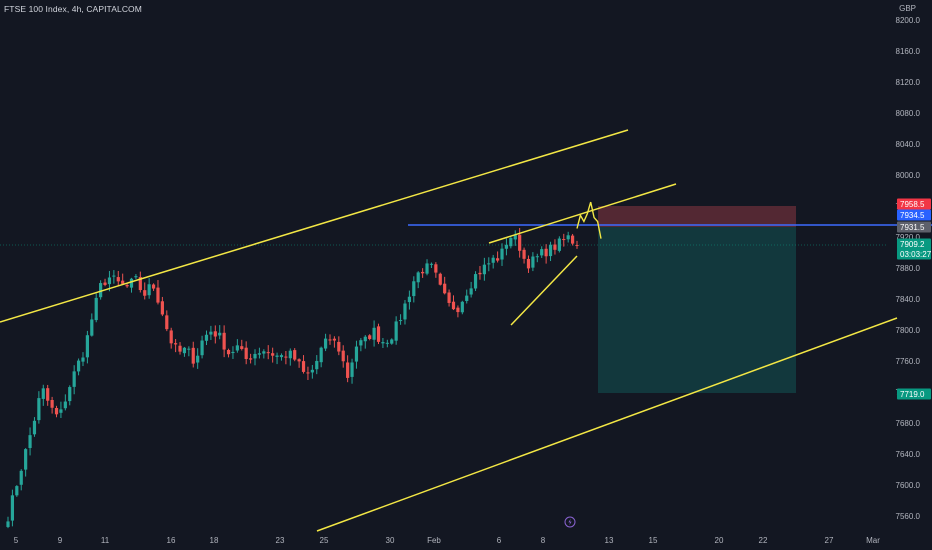 The height and width of the screenshot is (550, 932). Describe the element at coordinates (653, 540) in the screenshot. I see `x-tick-label: 15` at that location.